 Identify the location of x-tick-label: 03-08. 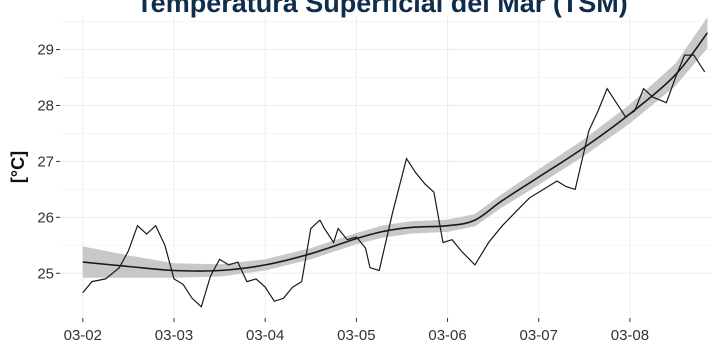
(630, 335).